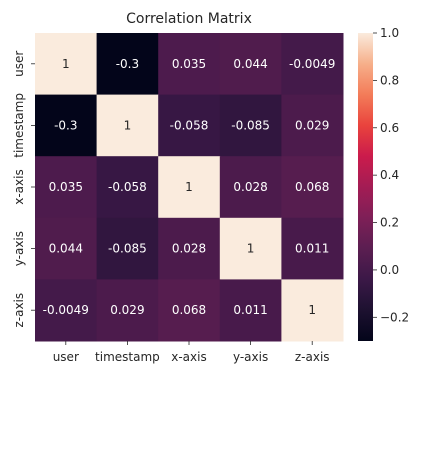  Describe the element at coordinates (127, 357) in the screenshot. I see `x-tick-label: timestamp` at that location.